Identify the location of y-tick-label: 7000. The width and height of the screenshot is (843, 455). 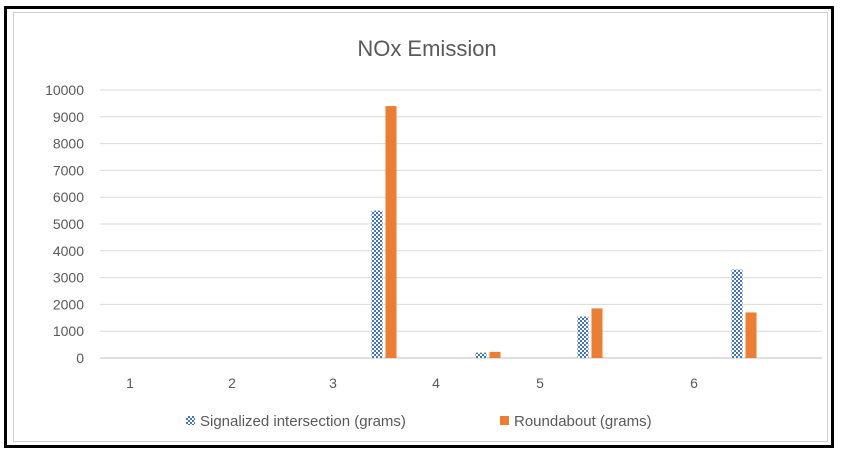
(68, 170).